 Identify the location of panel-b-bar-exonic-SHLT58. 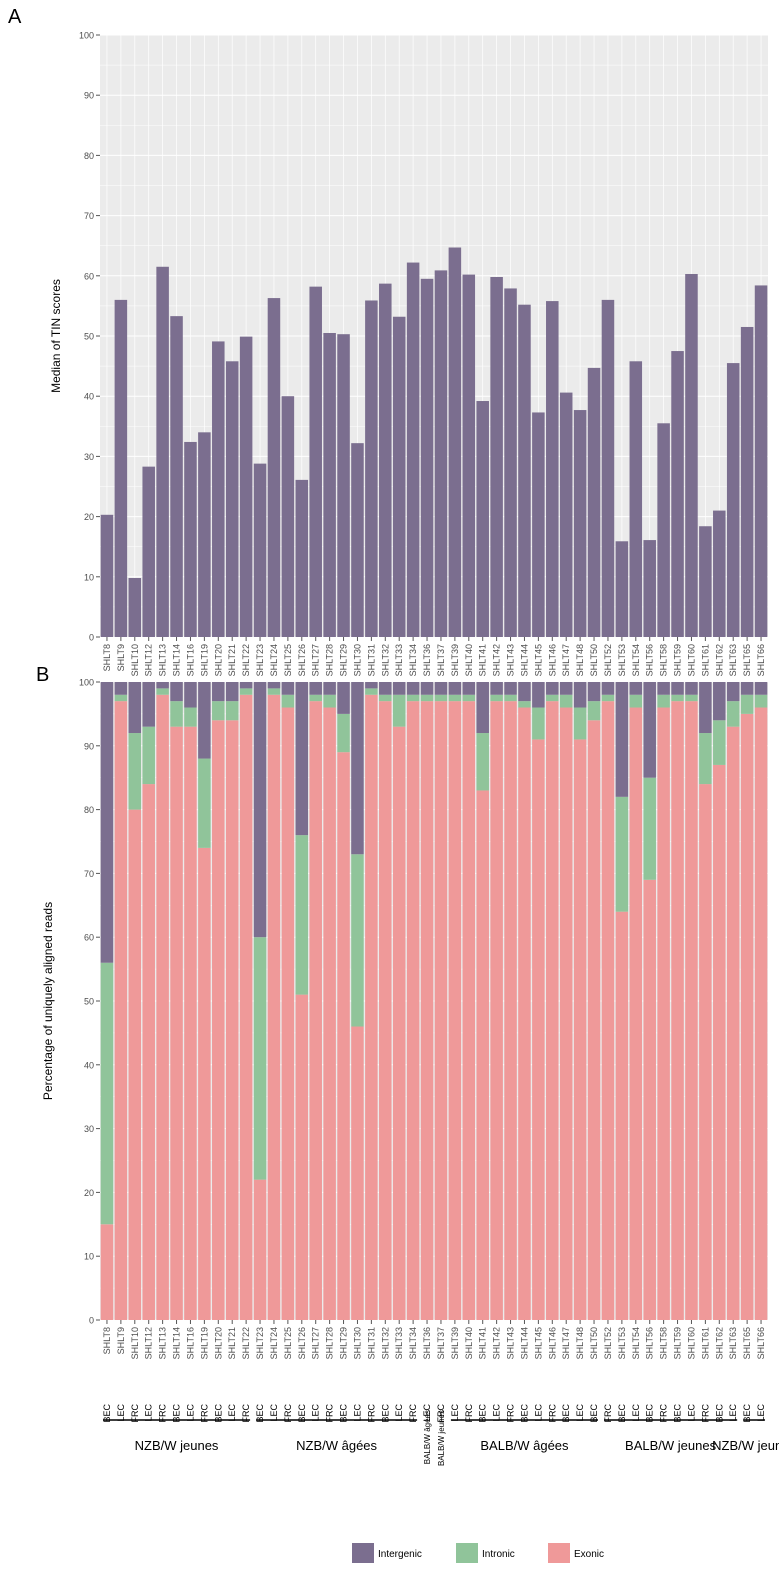
(663, 1013).